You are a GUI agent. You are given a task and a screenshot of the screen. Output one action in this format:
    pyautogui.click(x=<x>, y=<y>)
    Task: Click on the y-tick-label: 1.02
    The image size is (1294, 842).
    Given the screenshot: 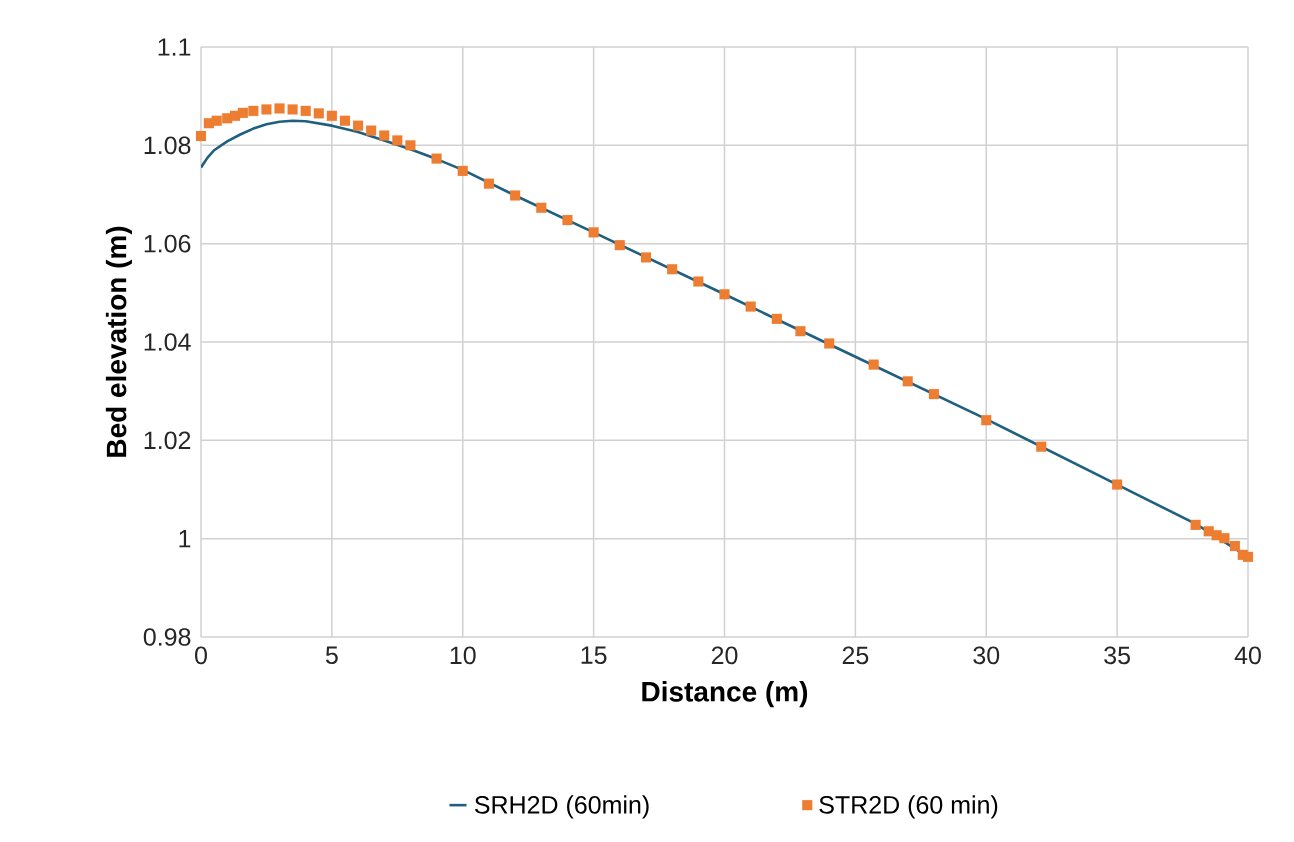 What is the action you would take?
    pyautogui.click(x=167, y=440)
    